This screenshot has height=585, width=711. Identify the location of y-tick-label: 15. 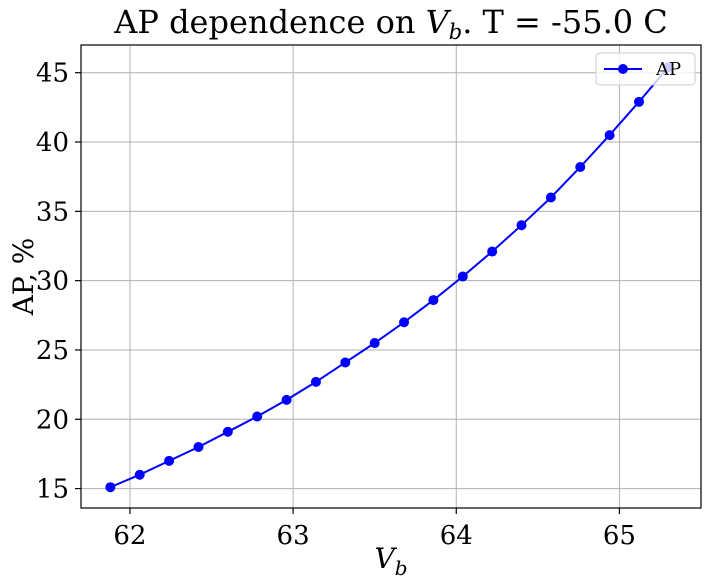
(52, 490).